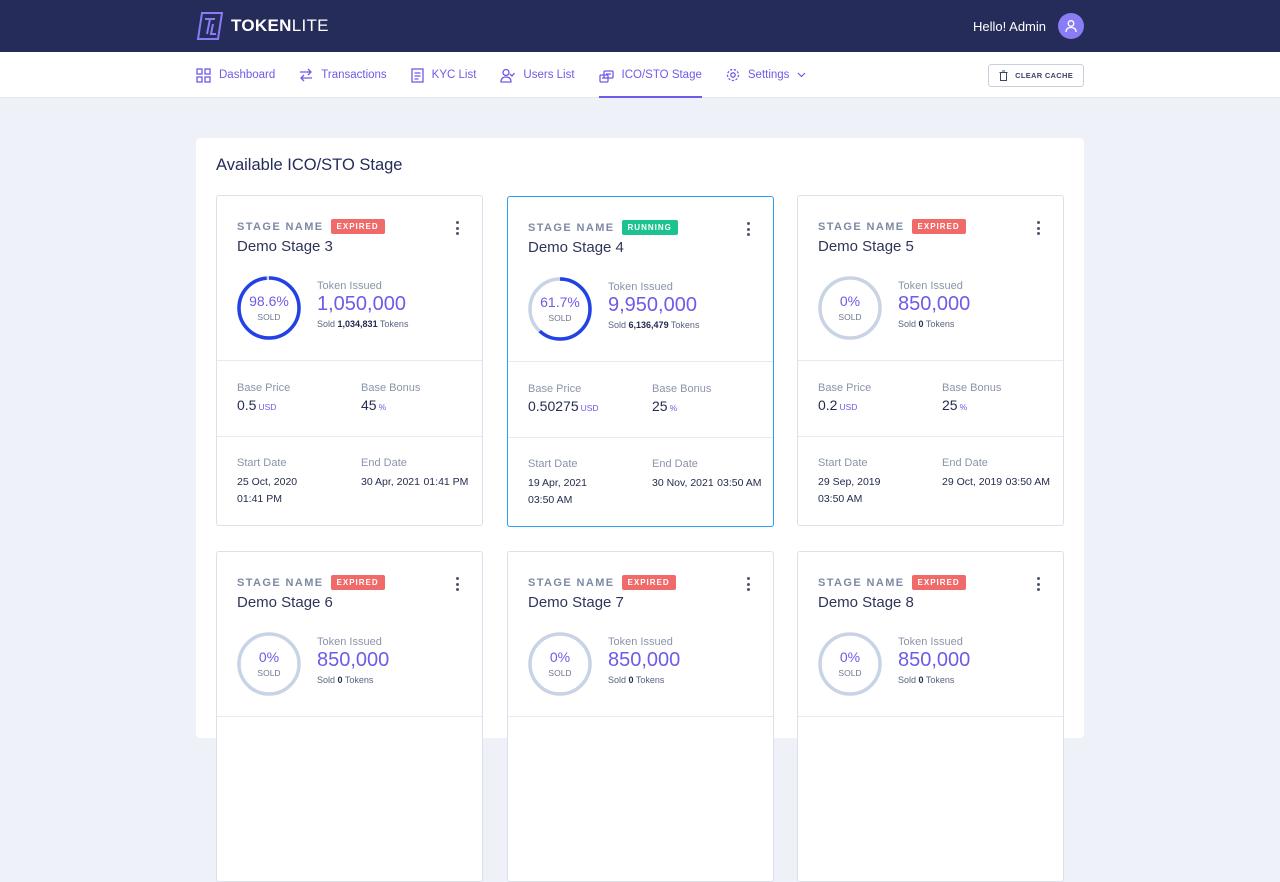  I want to click on nav-label: Dashboard, so click(247, 75).